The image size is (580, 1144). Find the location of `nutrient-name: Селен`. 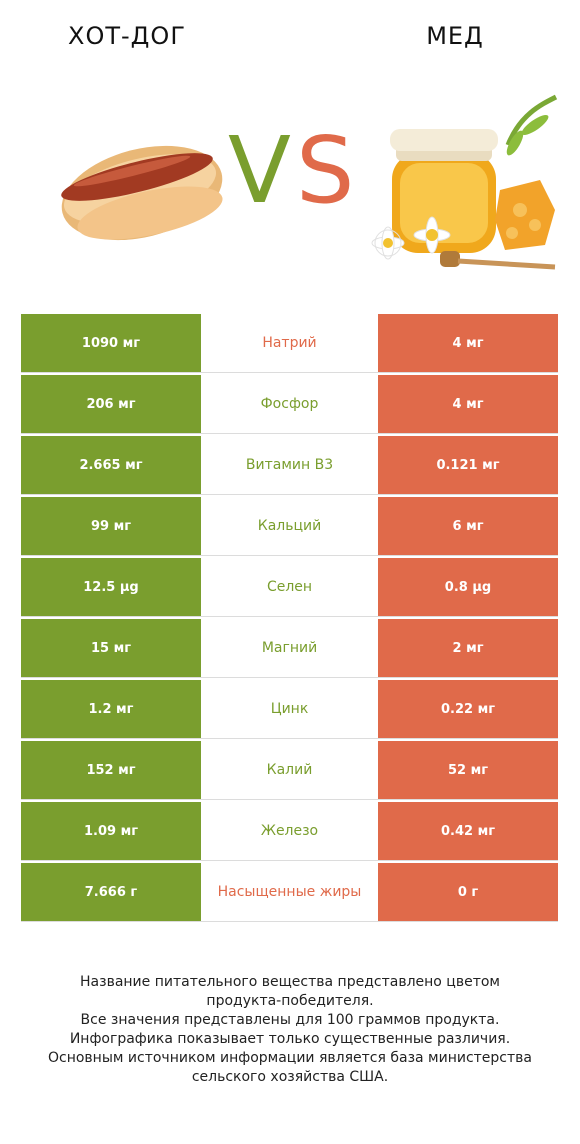

nutrient-name: Селен is located at coordinates (289, 587).